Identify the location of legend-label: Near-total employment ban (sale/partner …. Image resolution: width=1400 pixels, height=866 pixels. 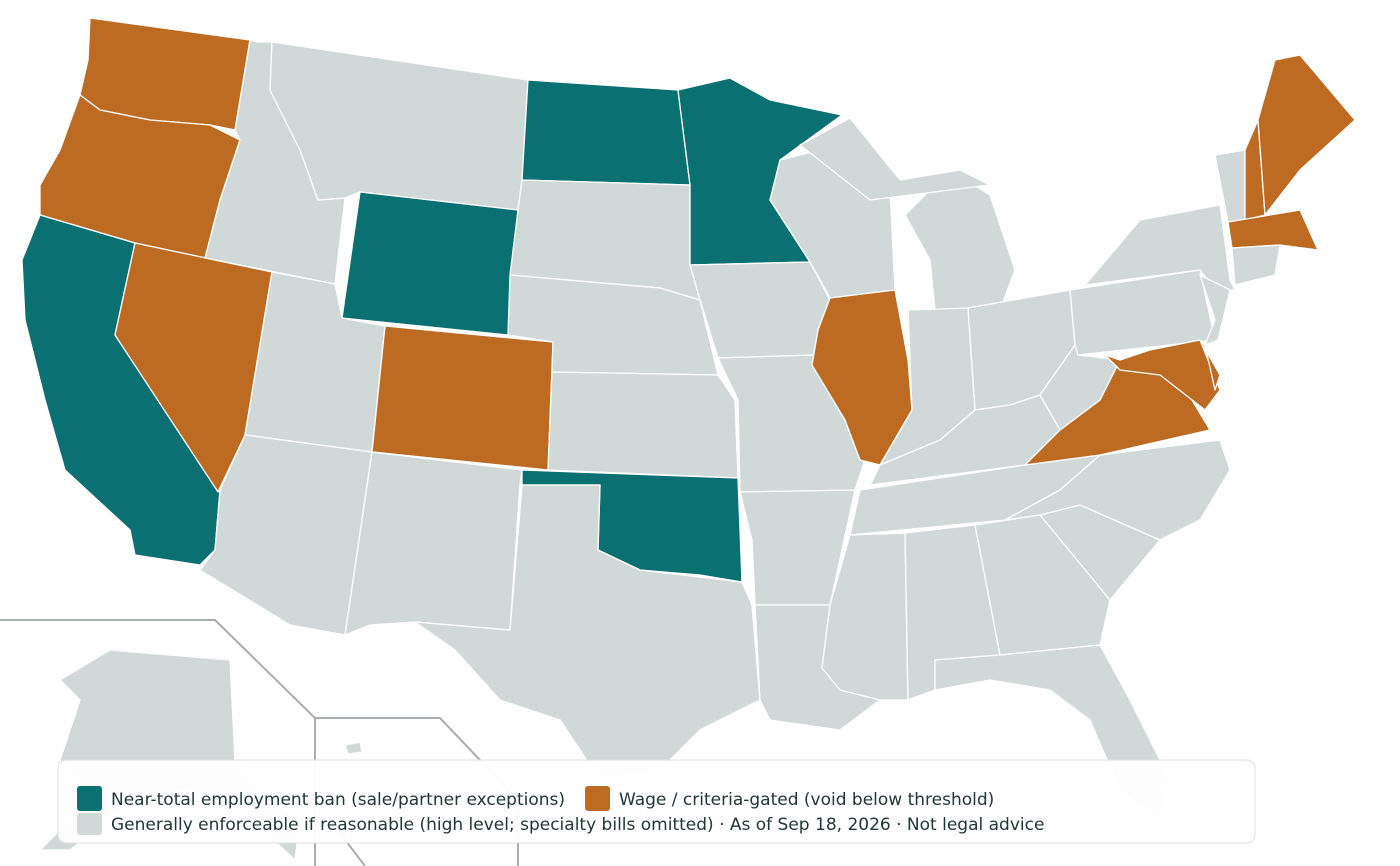
(338, 800).